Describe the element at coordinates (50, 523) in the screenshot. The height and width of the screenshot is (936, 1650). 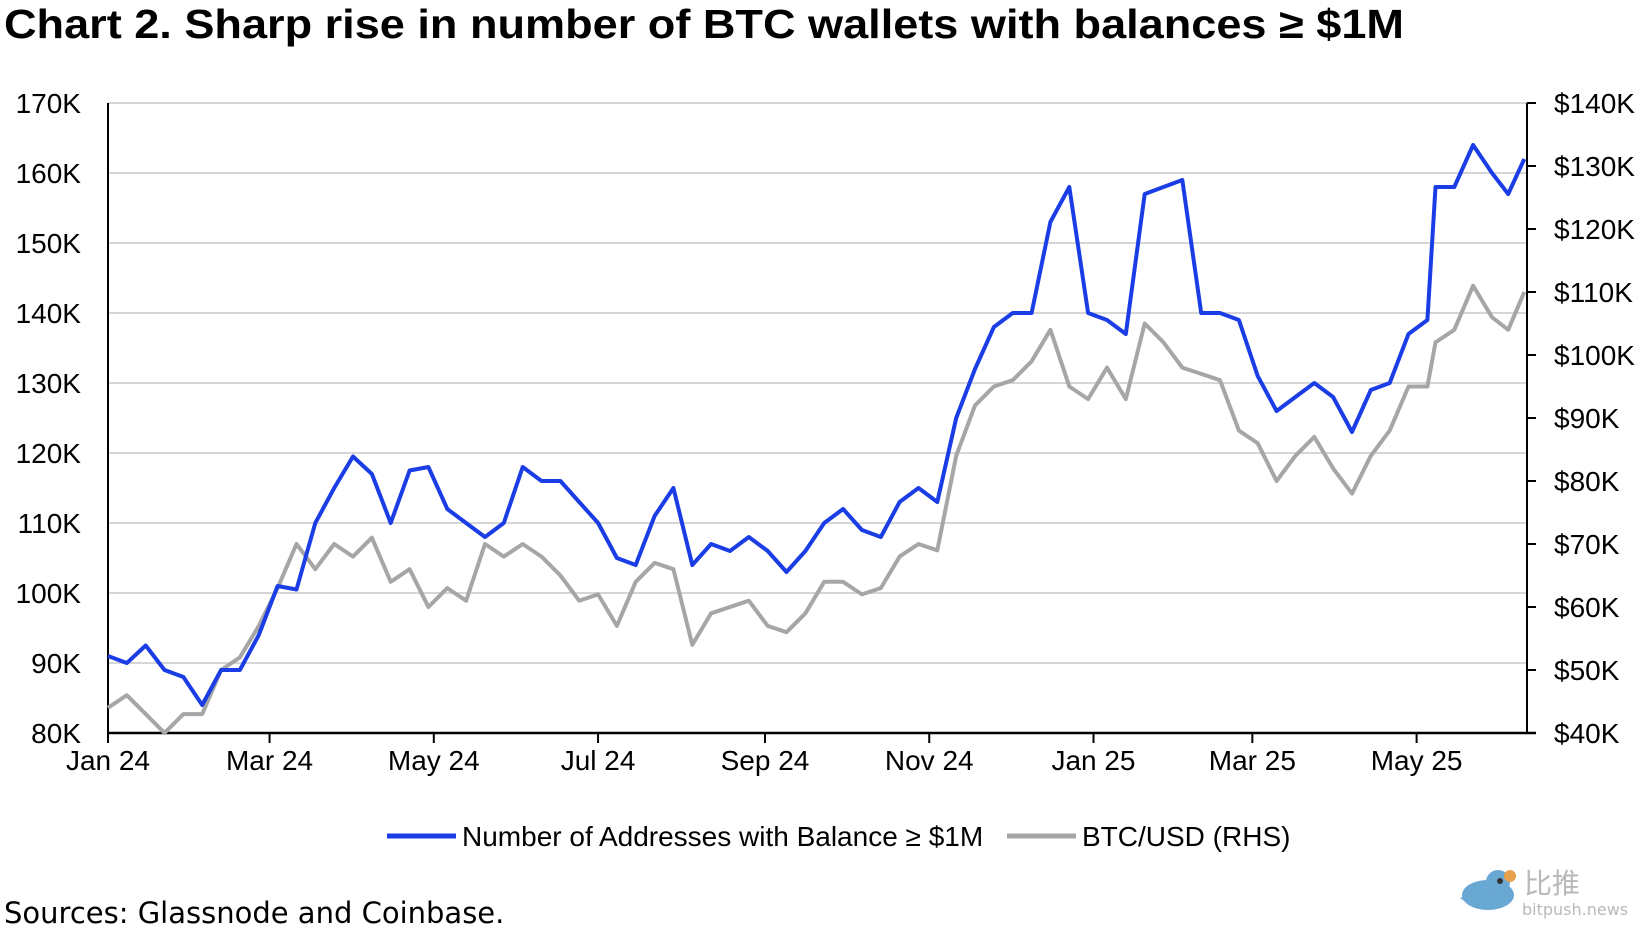
I see `left-tick-label: 110K` at that location.